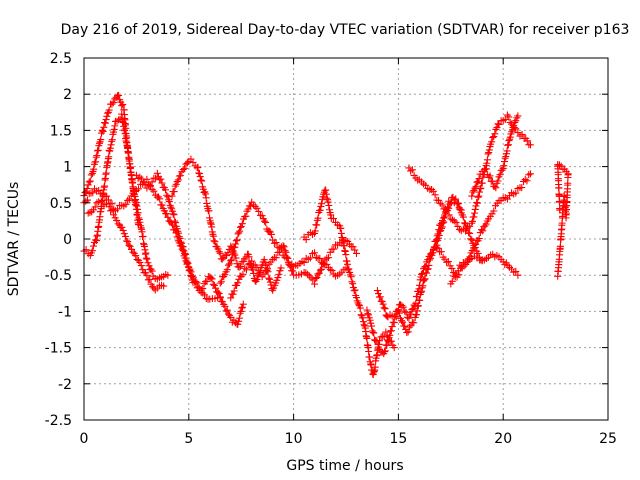 This screenshot has width=640, height=480. What do you see at coordinates (398, 439) in the screenshot?
I see `x-tick-label: 15` at bounding box center [398, 439].